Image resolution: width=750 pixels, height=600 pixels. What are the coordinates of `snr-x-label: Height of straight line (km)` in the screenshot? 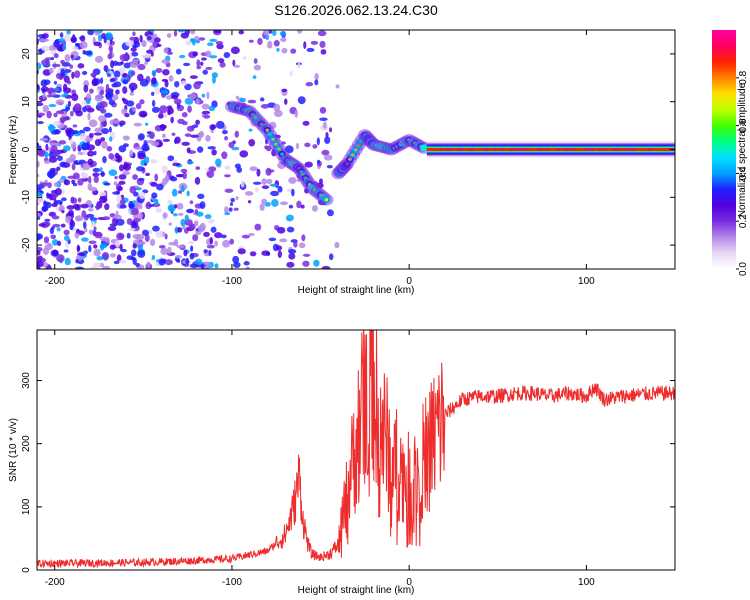 It's located at (356, 590).